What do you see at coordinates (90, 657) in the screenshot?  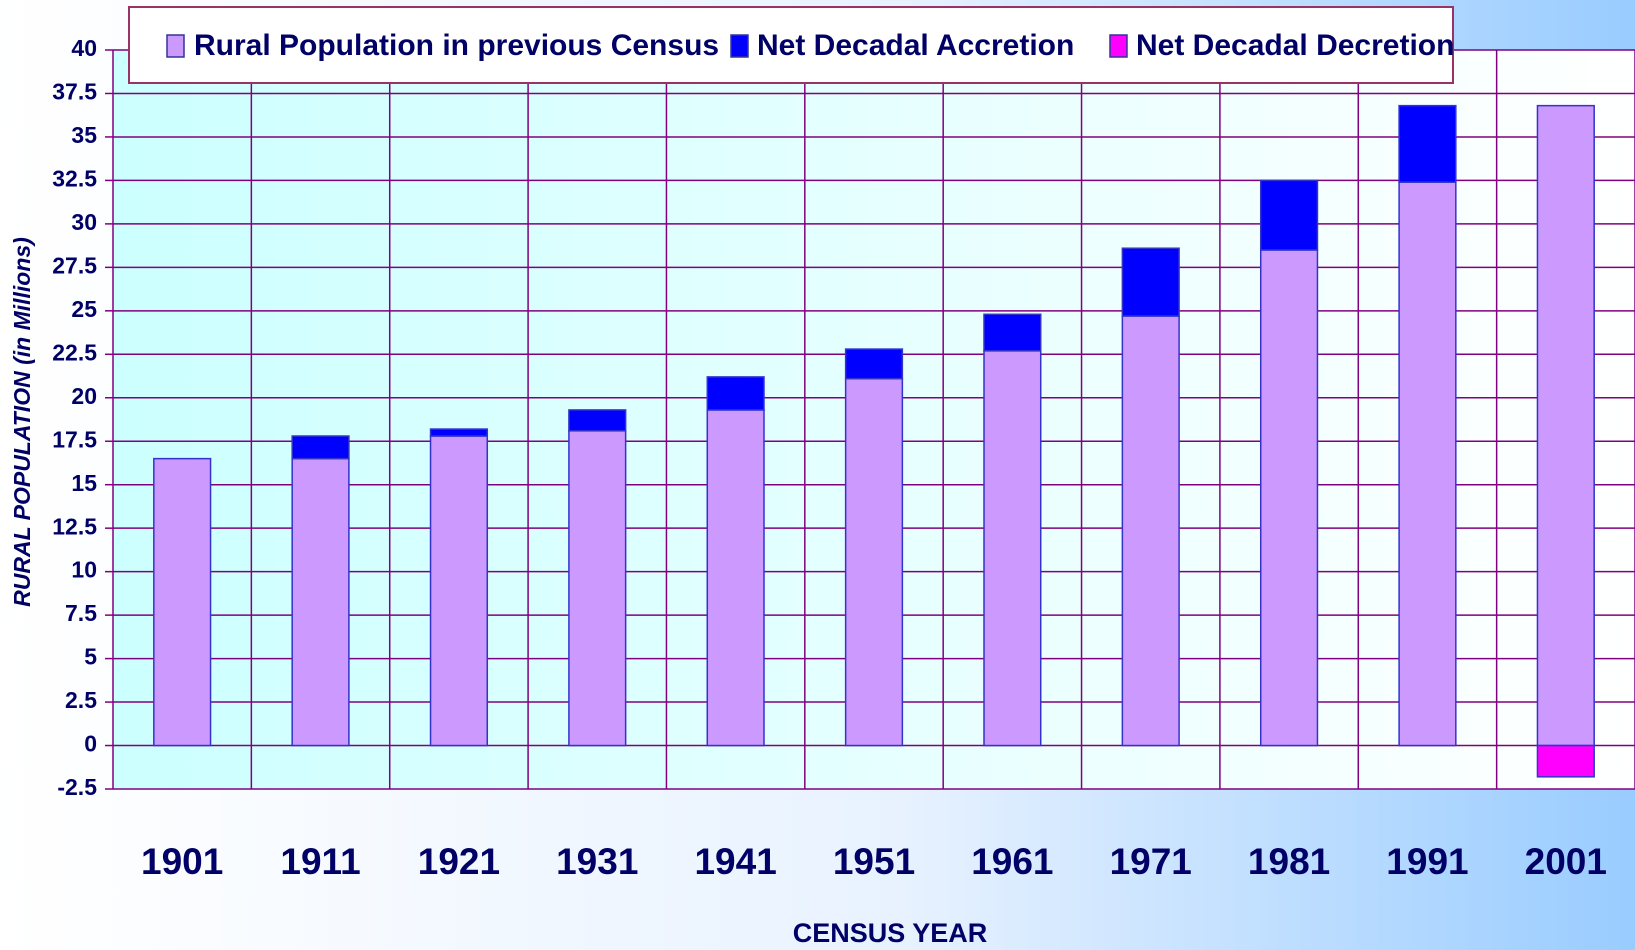 I see `y-tick-label: 5` at bounding box center [90, 657].